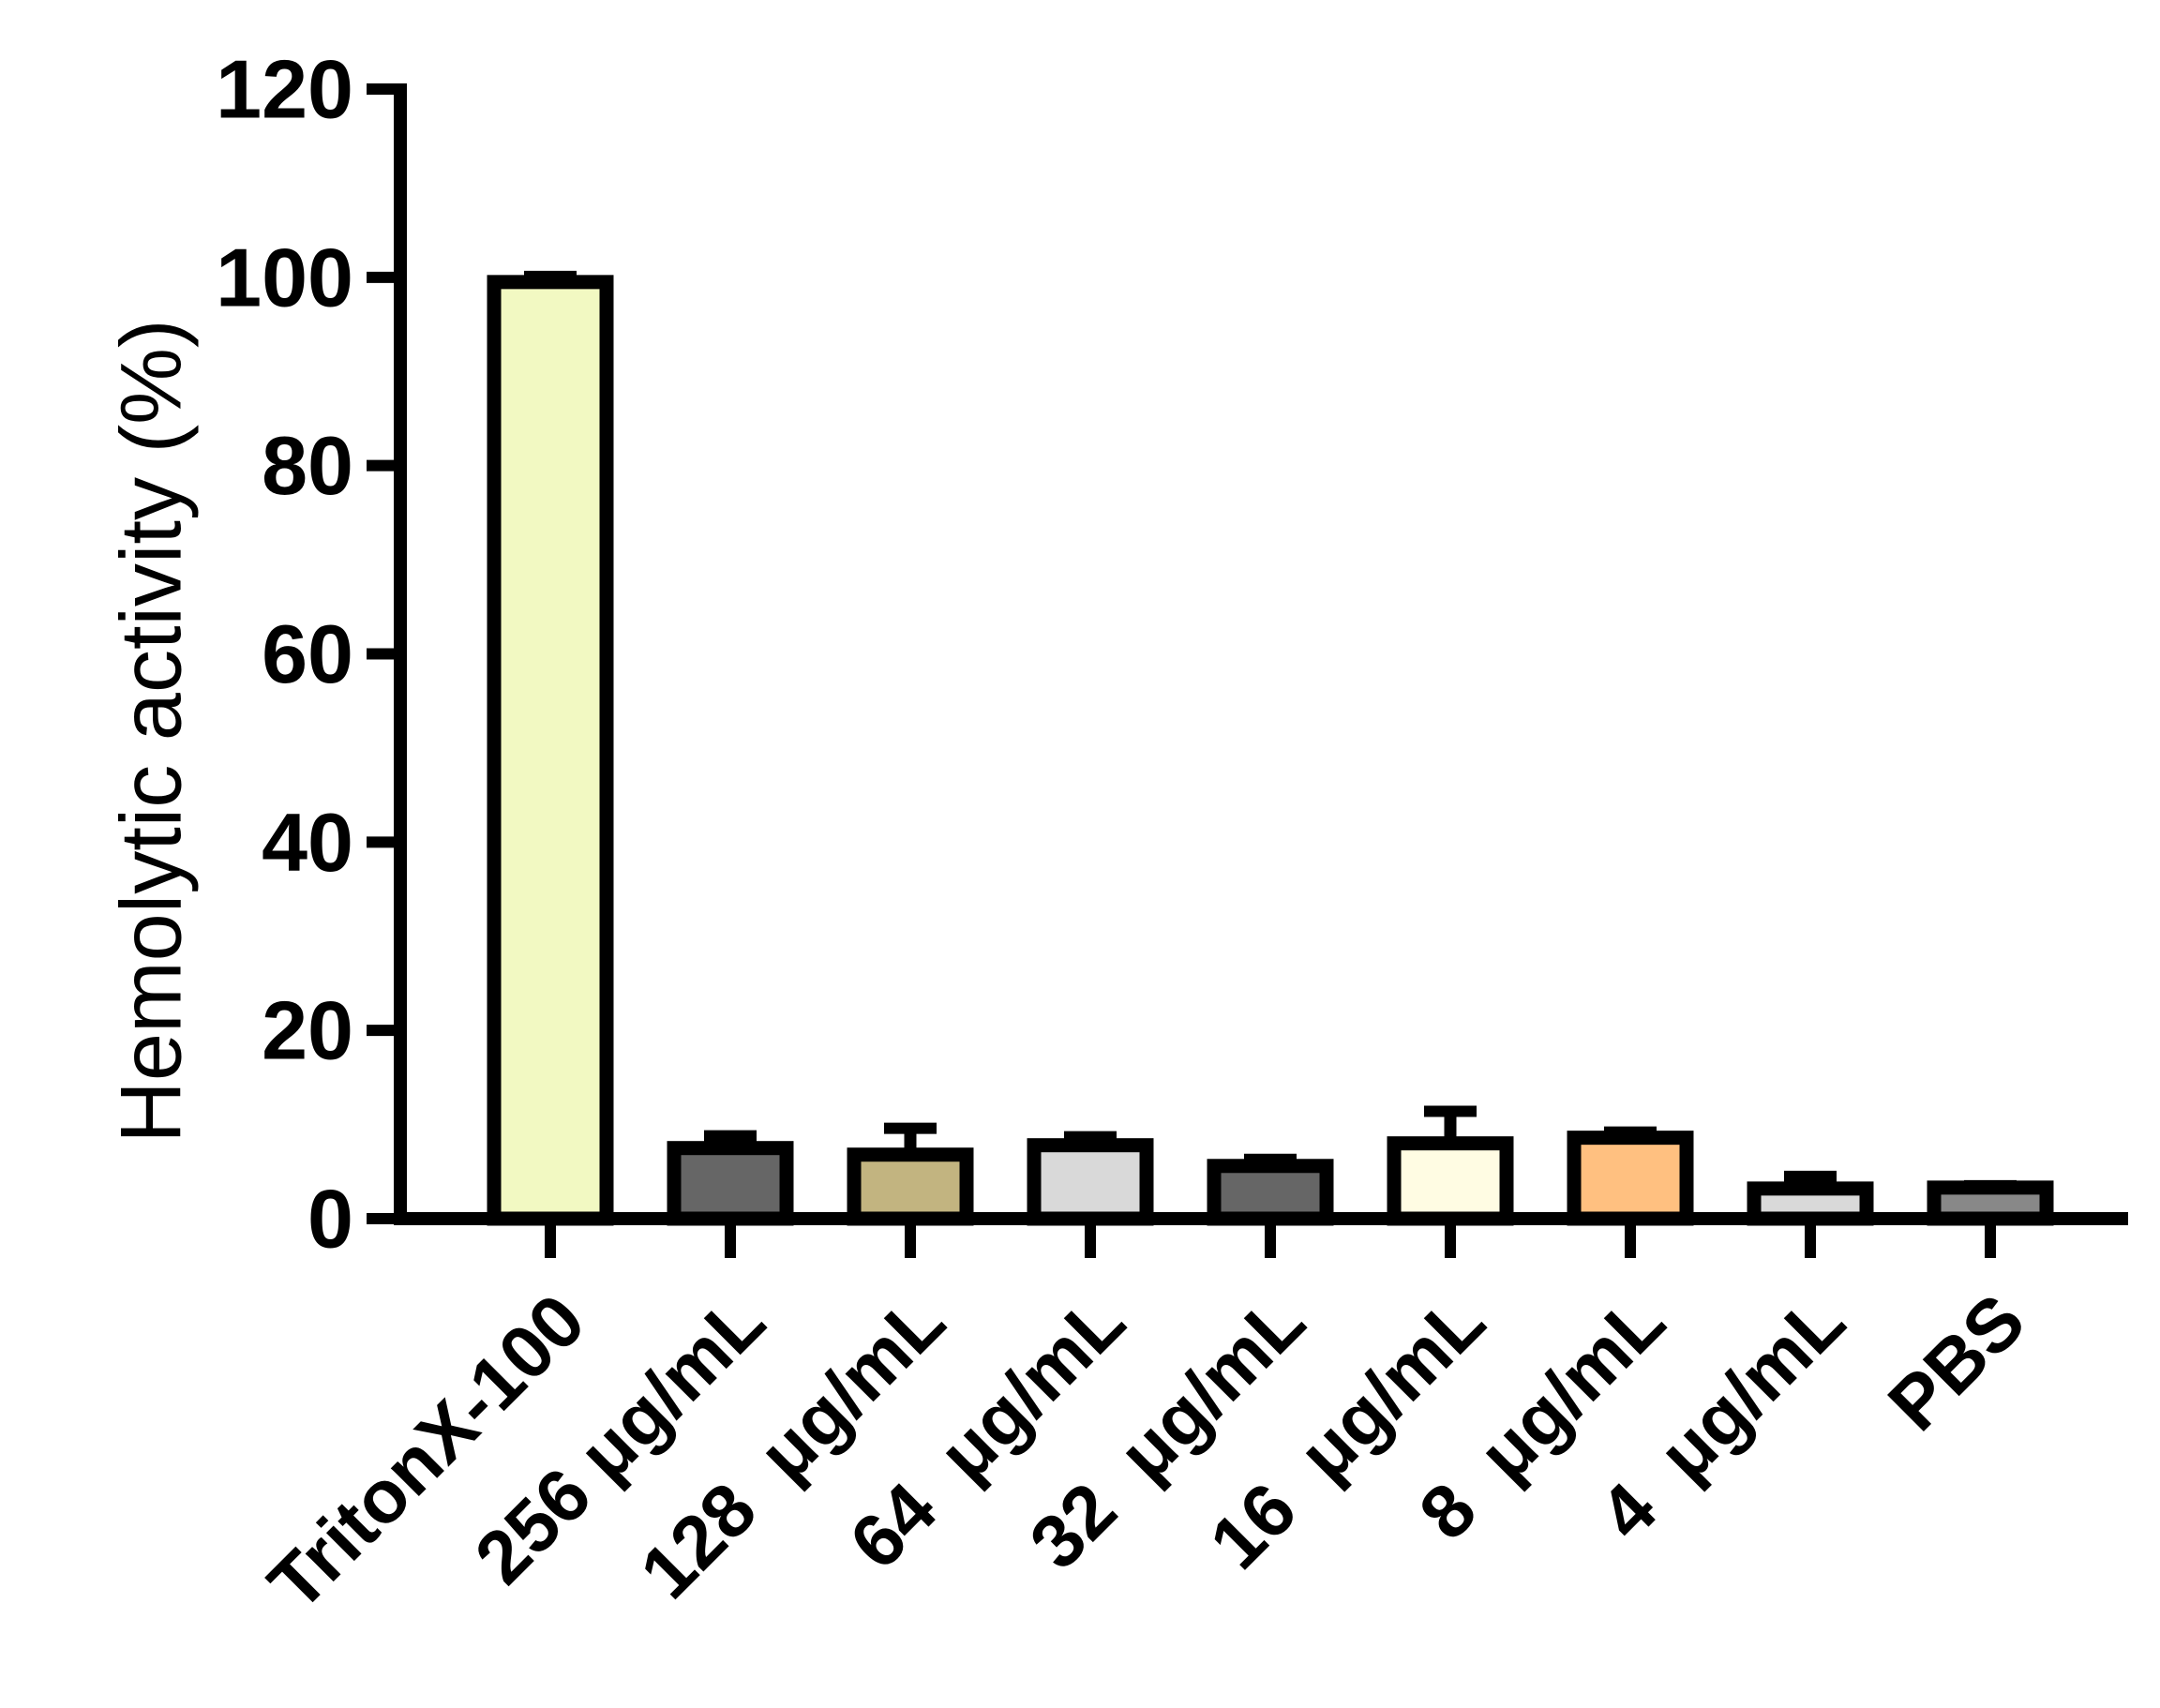  What do you see at coordinates (307, 653) in the screenshot?
I see `y-tick-label-60: 60` at bounding box center [307, 653].